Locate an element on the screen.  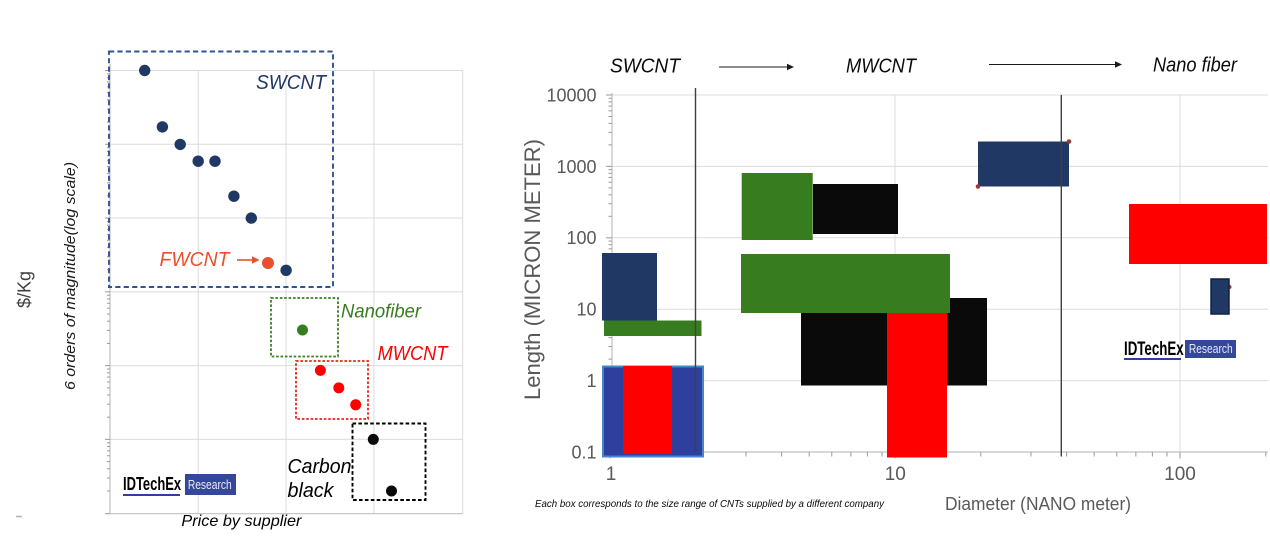
svg-text: Price by supplier is located at coordinates (241, 521).